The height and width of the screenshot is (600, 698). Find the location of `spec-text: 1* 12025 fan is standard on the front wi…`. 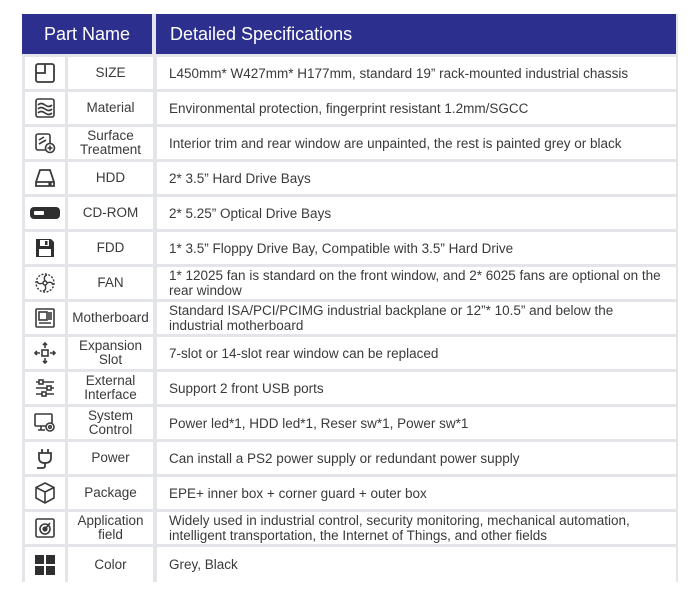

spec-text: 1* 12025 fan is standard on the front wi… is located at coordinates (416, 283).